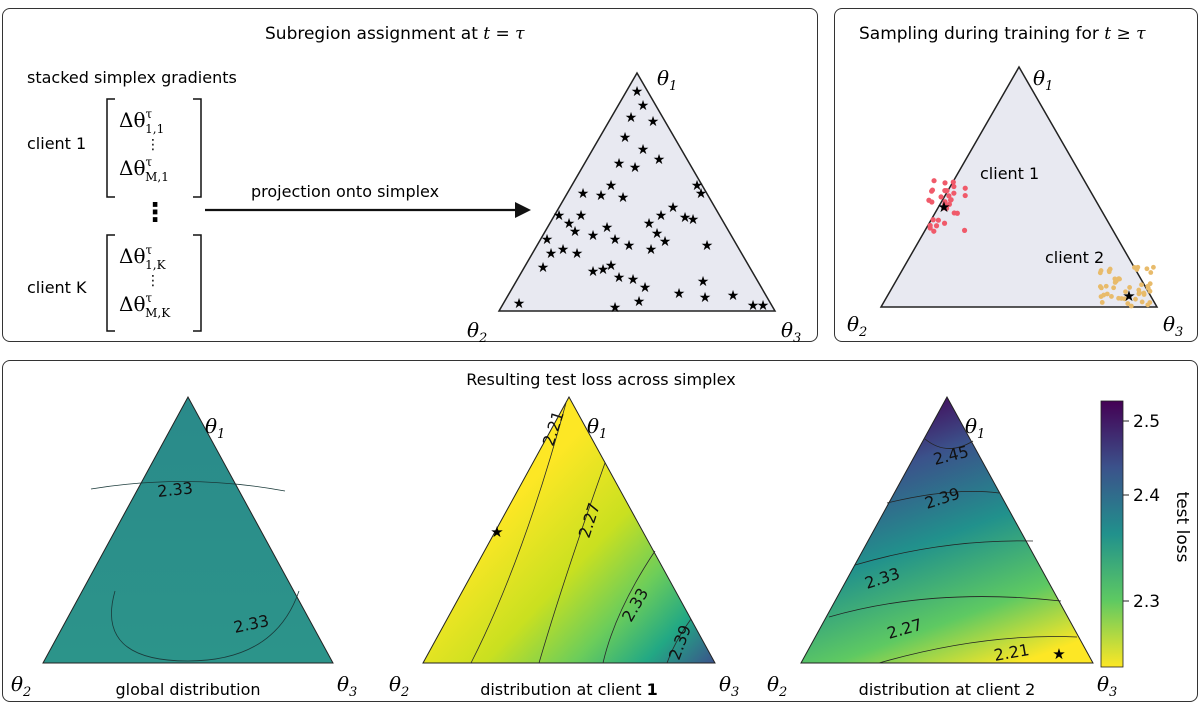 Image resolution: width=1200 pixels, height=704 pixels. I want to click on client-1-sample-points, so click(947, 206).